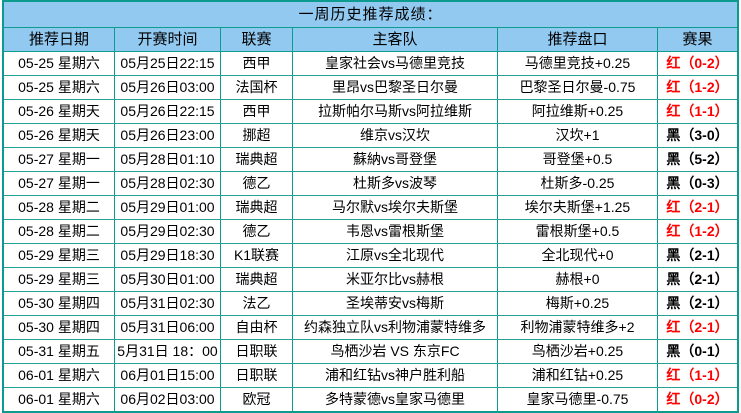 The image size is (741, 413). Describe the element at coordinates (577, 111) in the screenshot. I see `cell-handicap: 阿拉维斯+0.25` at that location.